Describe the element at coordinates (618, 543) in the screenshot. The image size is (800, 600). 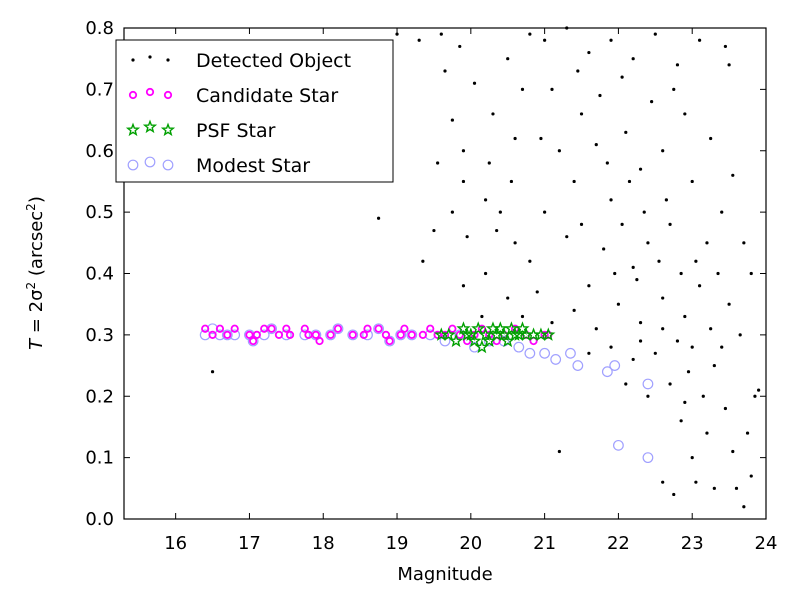
I see `x-tick-label: 22` at that location.